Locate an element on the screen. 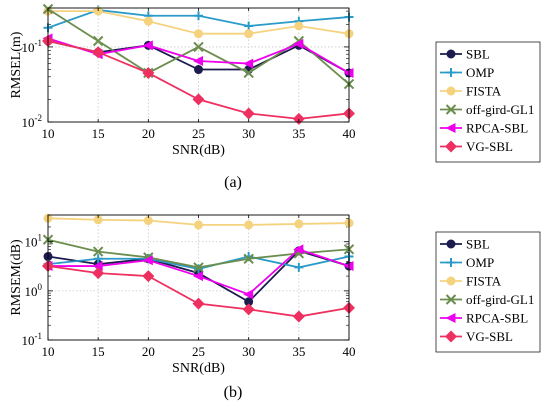  series-fista is located at coordinates (198, 221).